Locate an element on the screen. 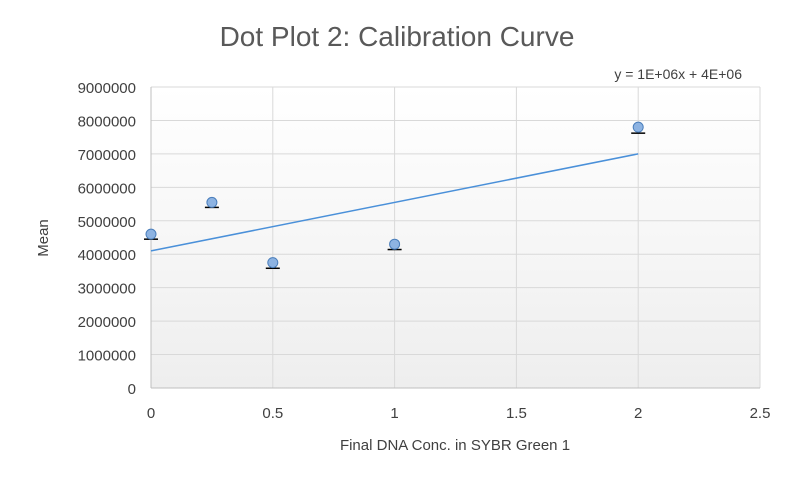  trendline-layer is located at coordinates (394, 202).